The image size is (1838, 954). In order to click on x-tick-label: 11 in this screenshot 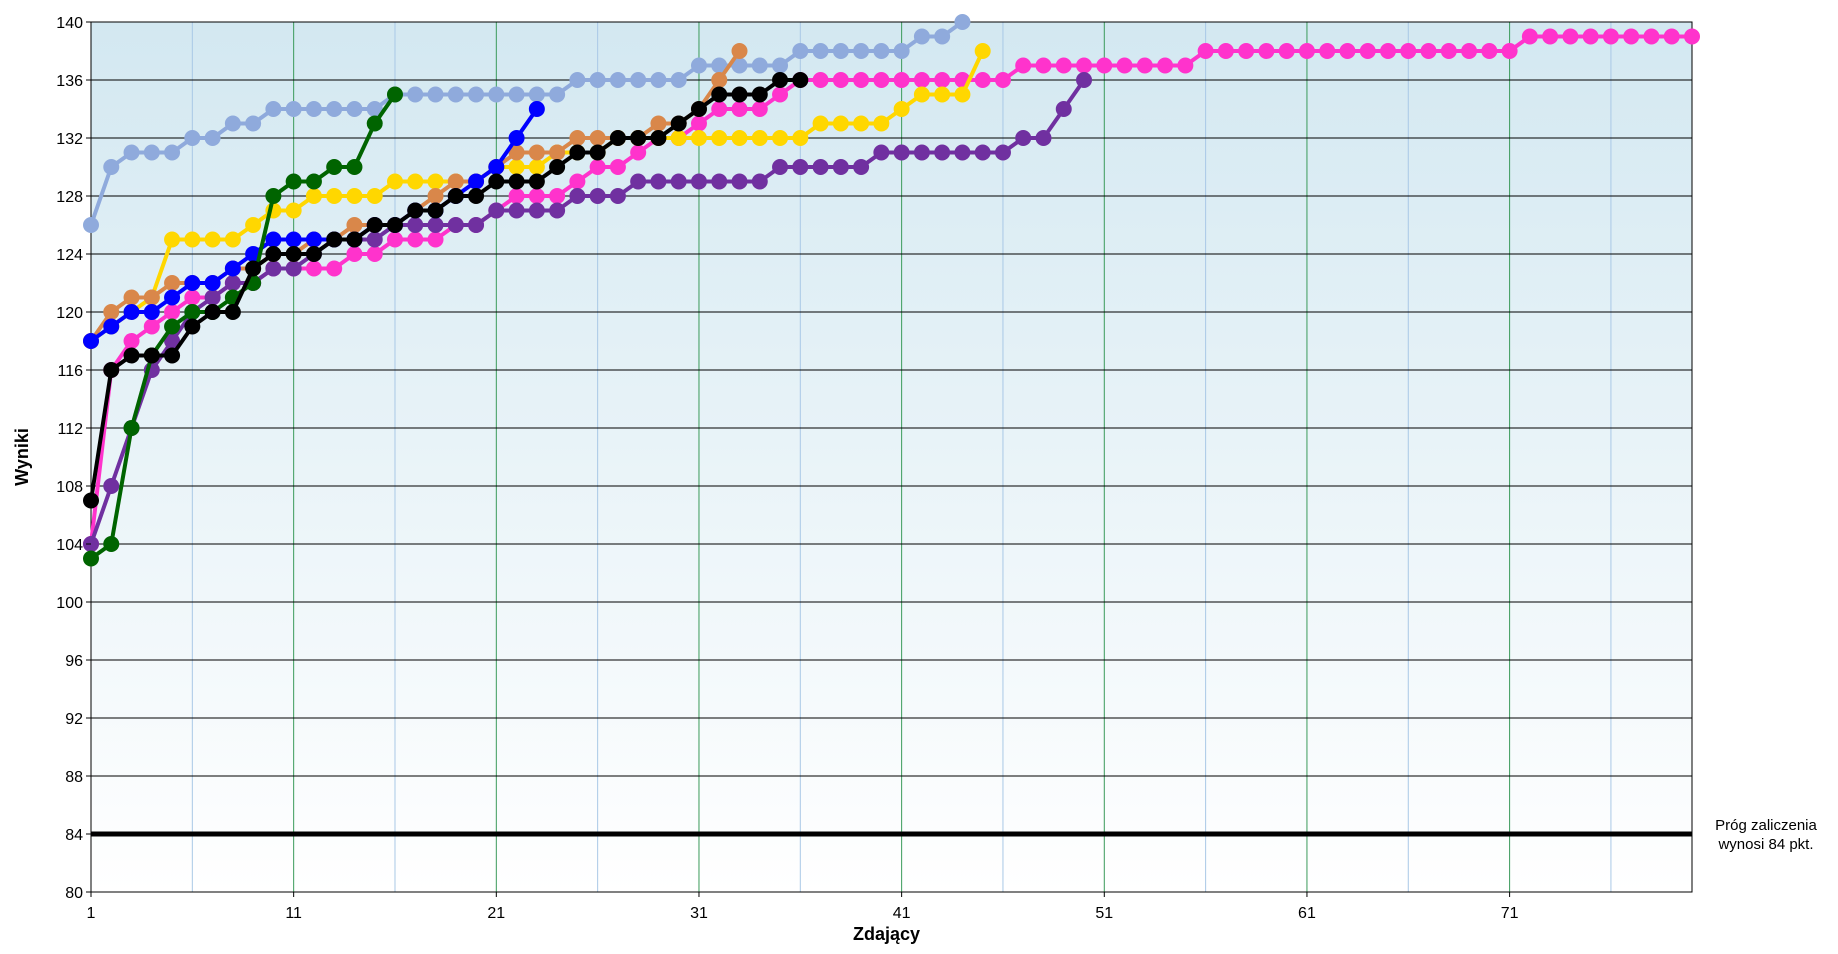, I will do `click(293, 913)`.